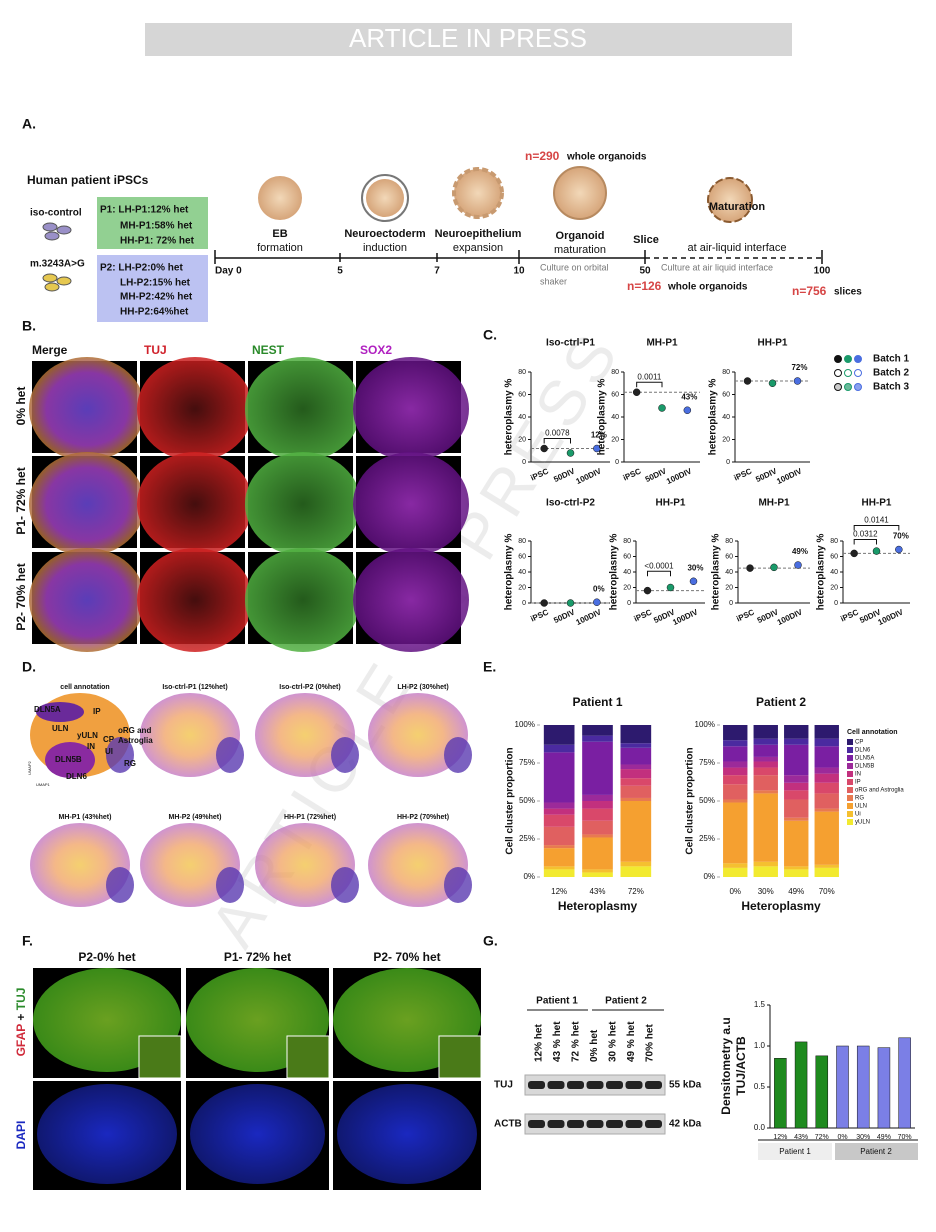 The height and width of the screenshot is (1232, 936). Describe the element at coordinates (157, 241) in the screenshot. I see `label: HH-P1: 72% het` at that location.